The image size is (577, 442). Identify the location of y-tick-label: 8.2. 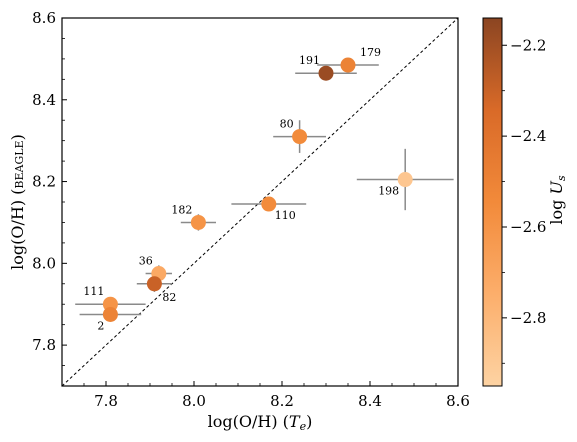
(44, 182).